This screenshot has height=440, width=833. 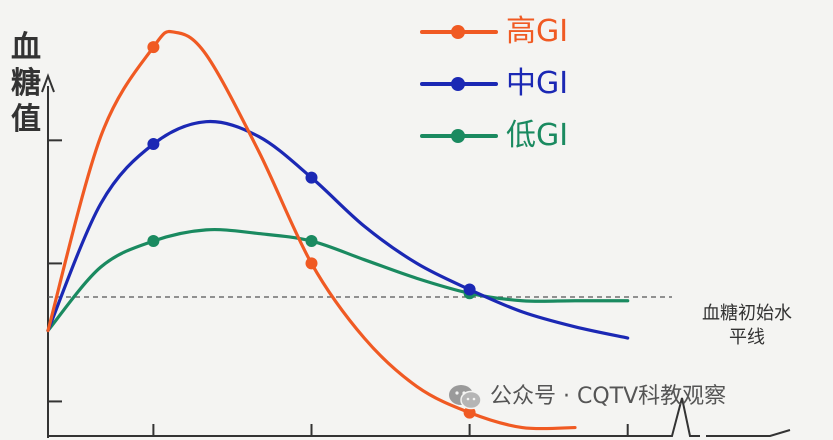 What do you see at coordinates (374, 417) in the screenshot?
I see `x-axis-line` at bounding box center [374, 417].